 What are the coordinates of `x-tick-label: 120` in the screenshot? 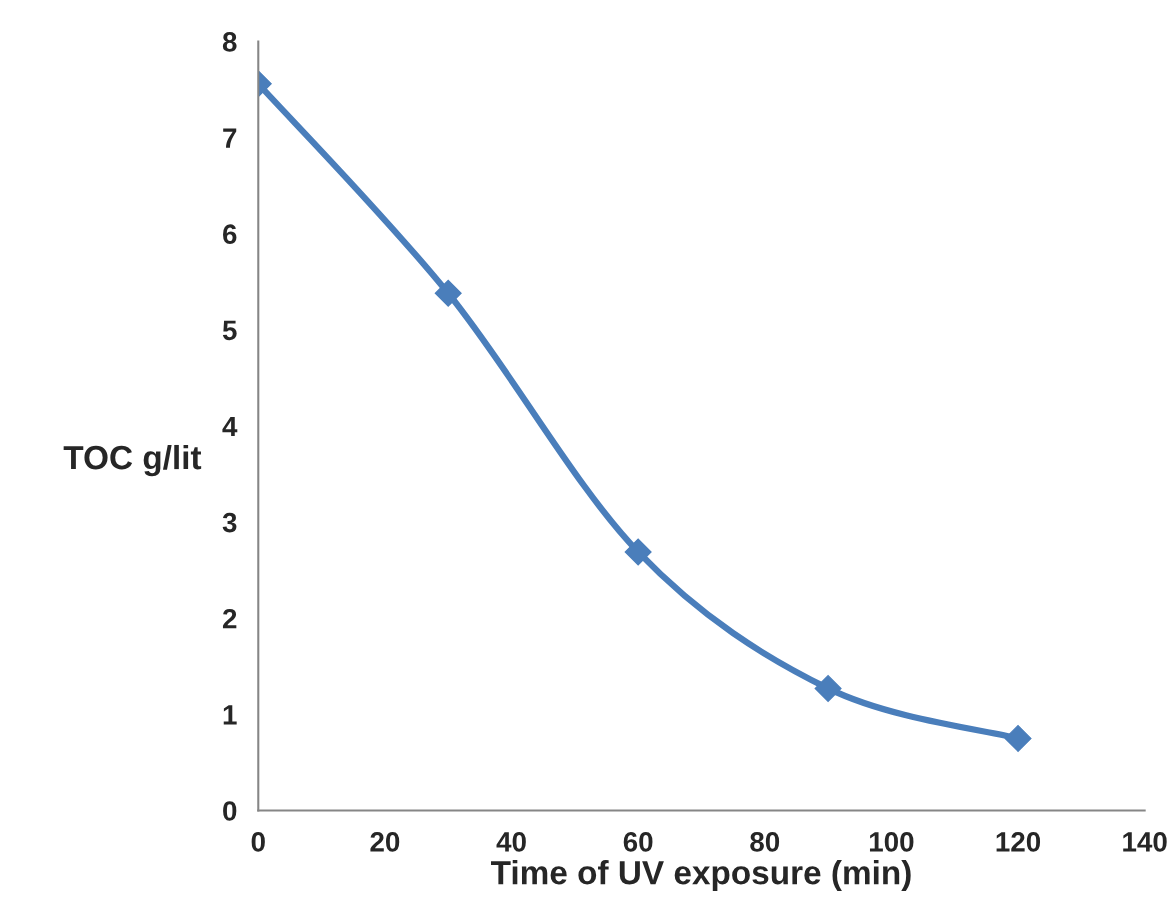 It's located at (1018, 842).